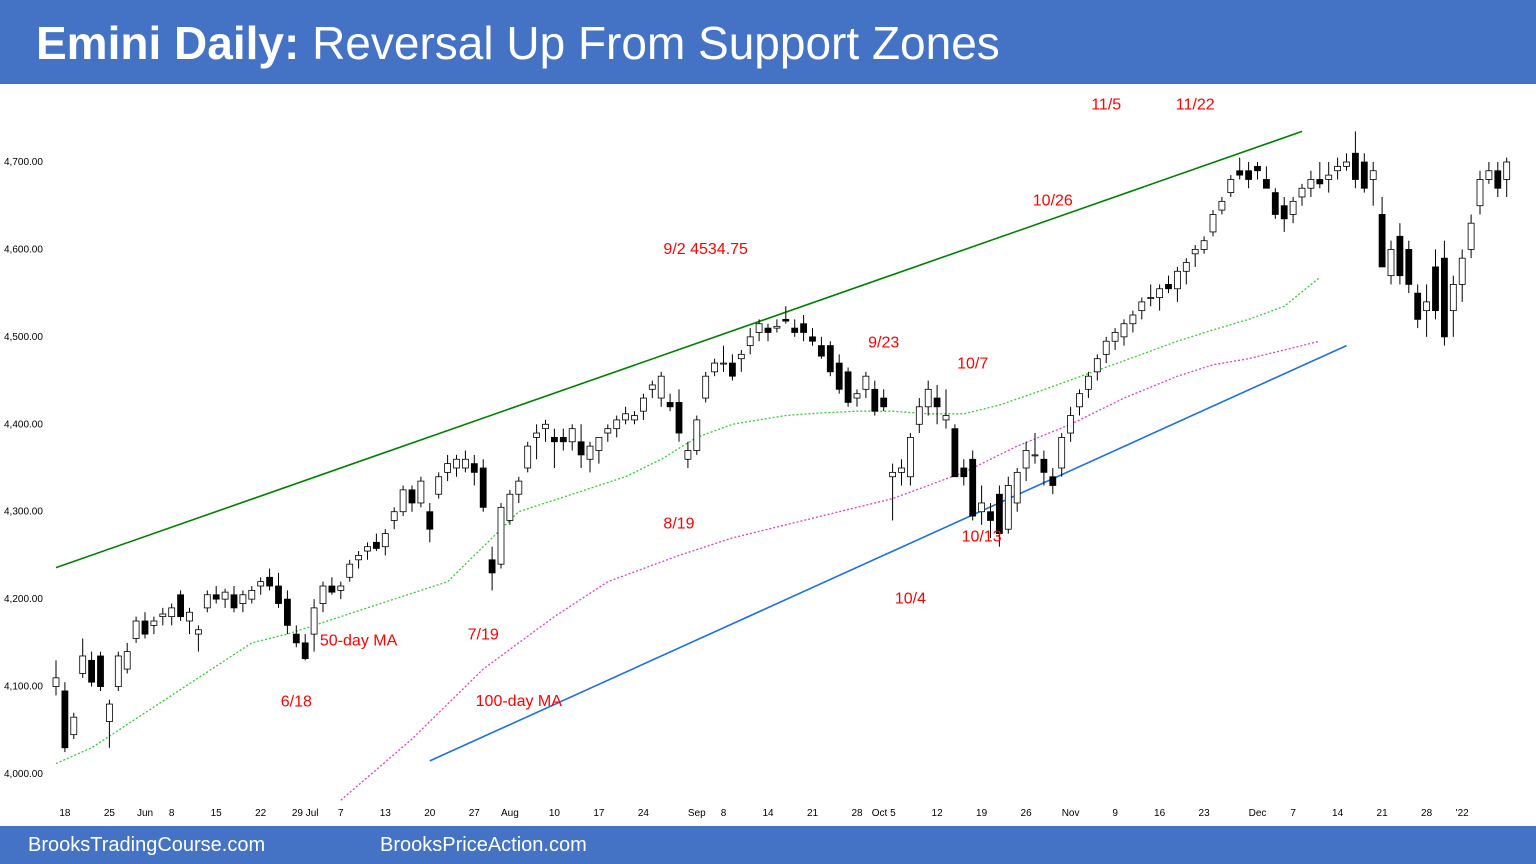  What do you see at coordinates (883, 342) in the screenshot?
I see `annotation-label: 9/23` at bounding box center [883, 342].